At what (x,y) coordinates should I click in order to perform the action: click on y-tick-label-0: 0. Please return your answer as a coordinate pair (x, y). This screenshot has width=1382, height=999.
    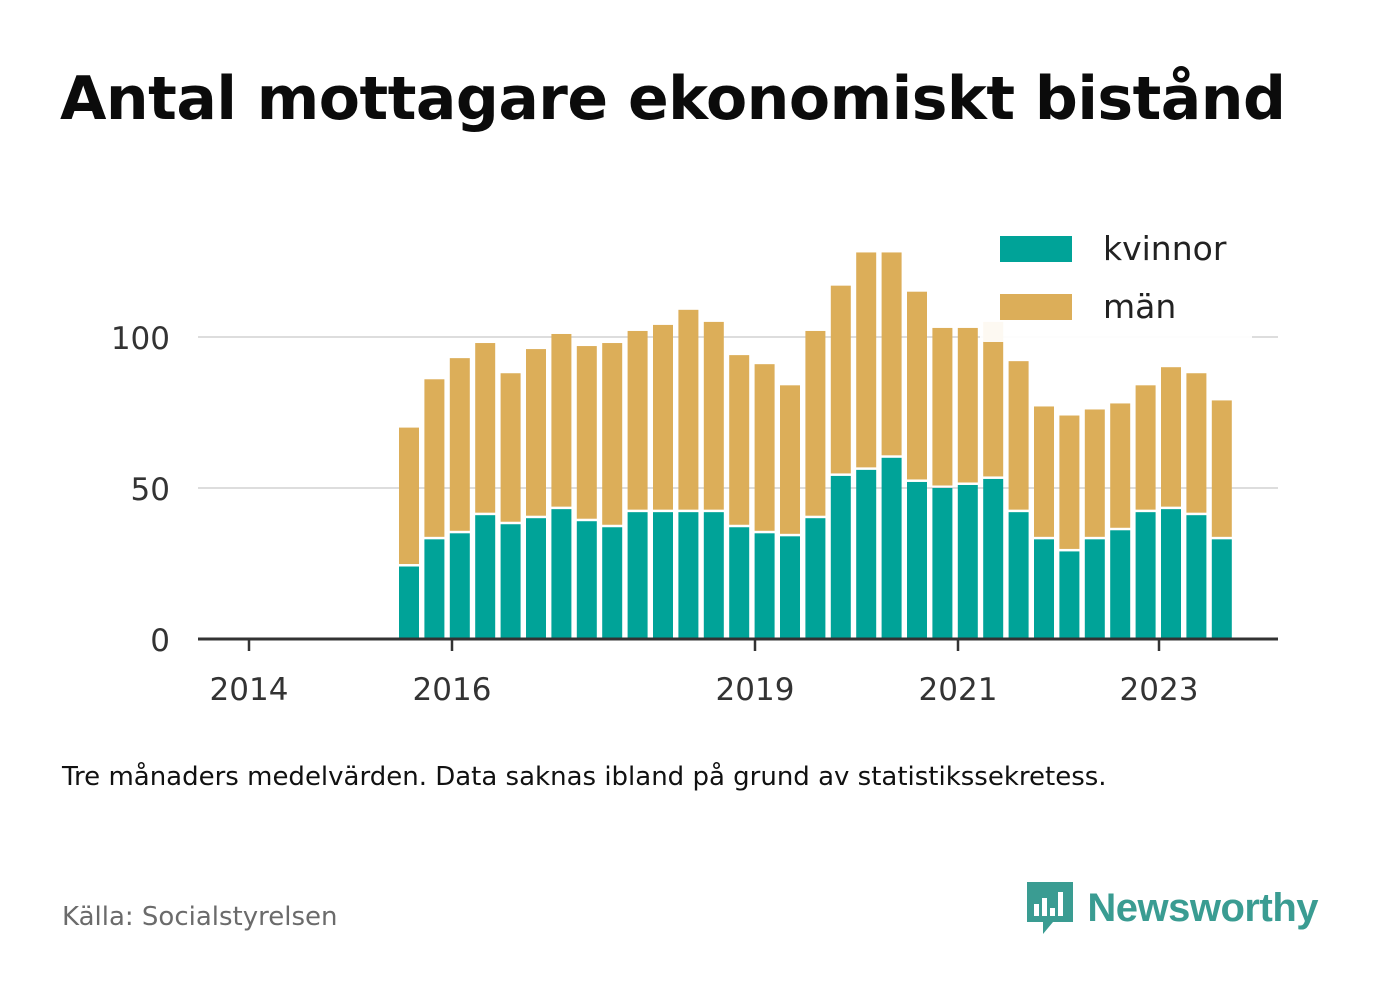
    Looking at the image, I should click on (160, 641).